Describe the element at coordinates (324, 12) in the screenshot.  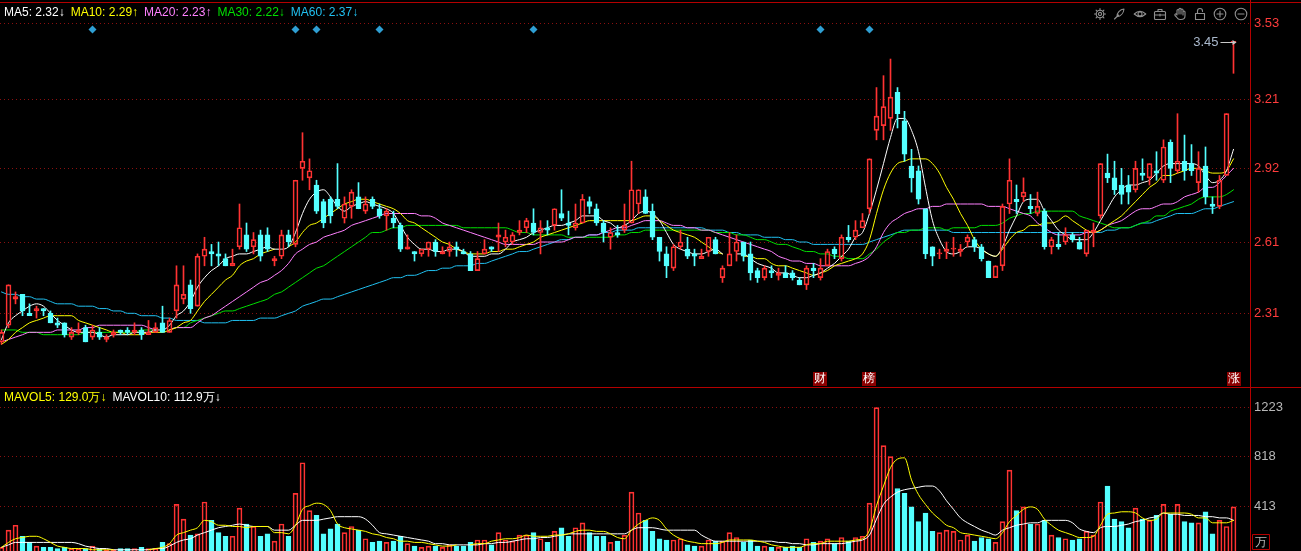
I see `text: MA60: 2.37↓` at that location.